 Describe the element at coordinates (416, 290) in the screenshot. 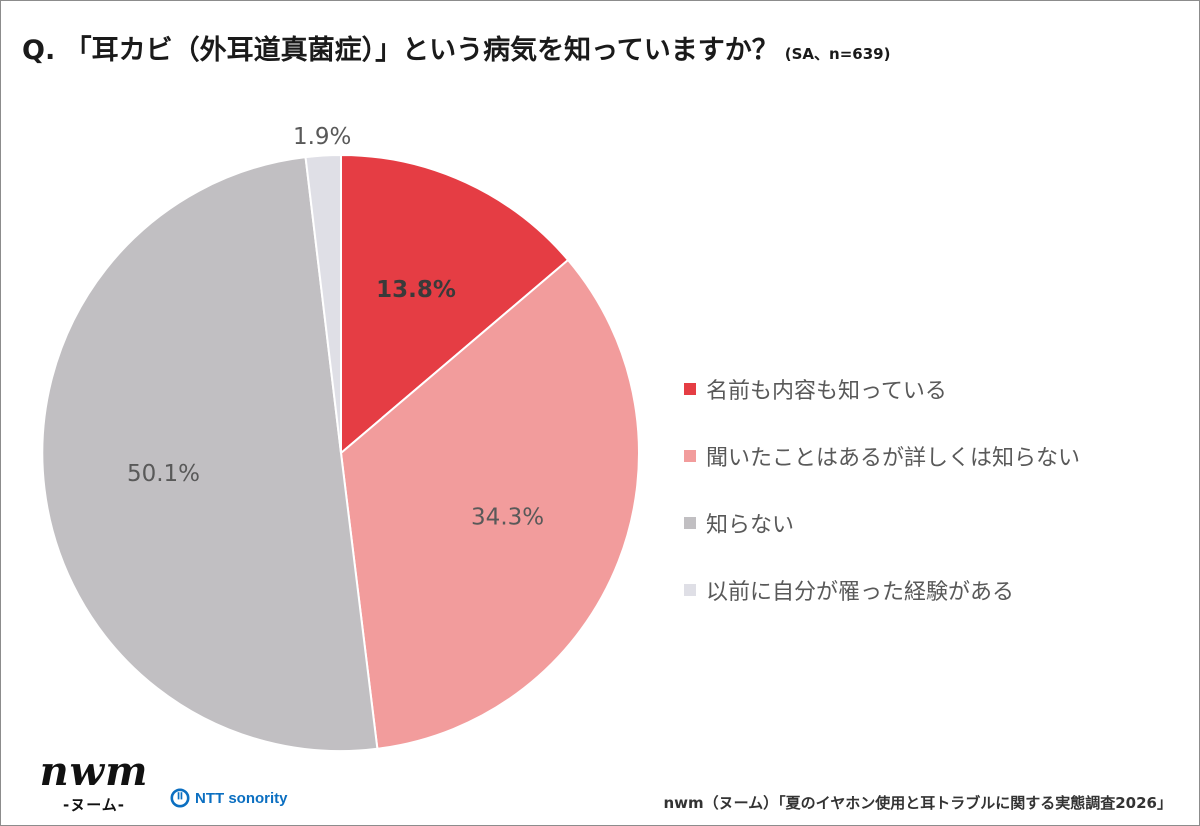

I see `data-label-known: 13.8%` at that location.